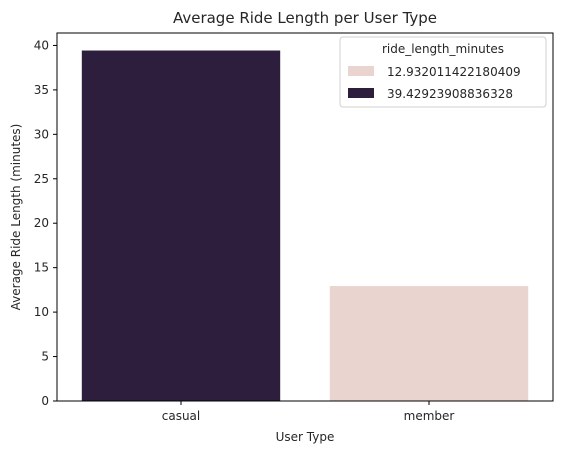 The image size is (562, 455). I want to click on legend-title: ride_length_minutes, so click(443, 49).